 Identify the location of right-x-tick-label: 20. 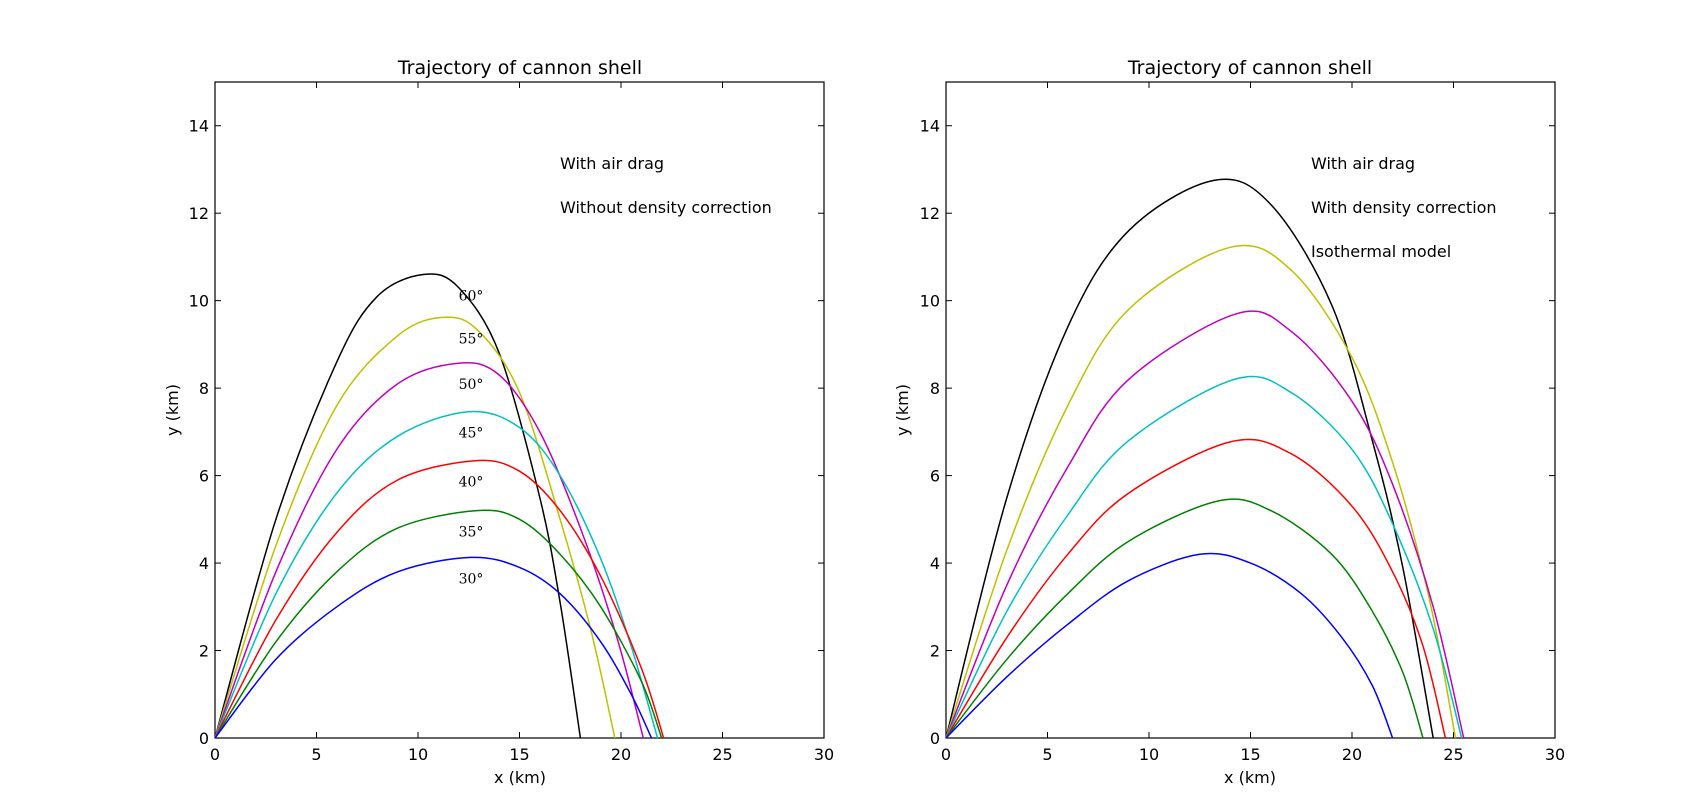
(1352, 754).